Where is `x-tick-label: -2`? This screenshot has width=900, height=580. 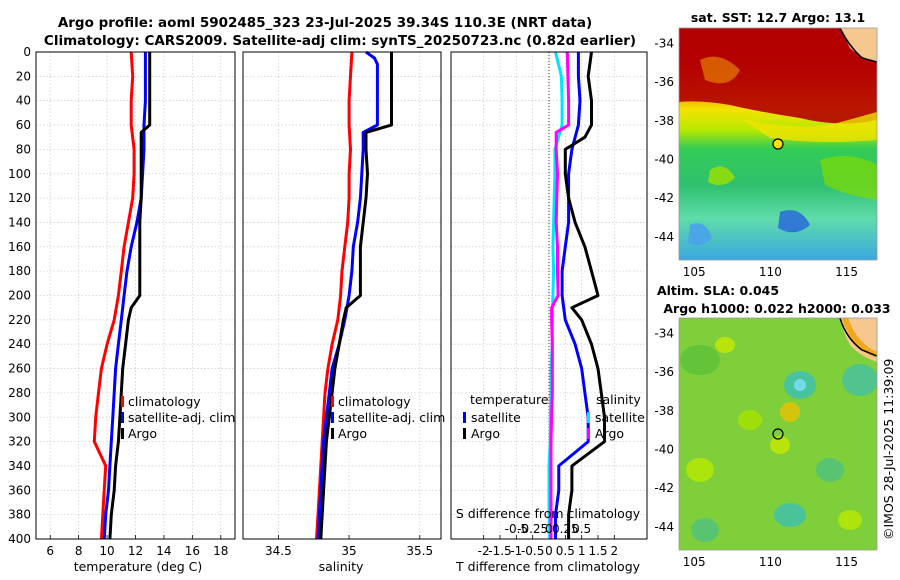
x-tick-label: -2 is located at coordinates (484, 551).